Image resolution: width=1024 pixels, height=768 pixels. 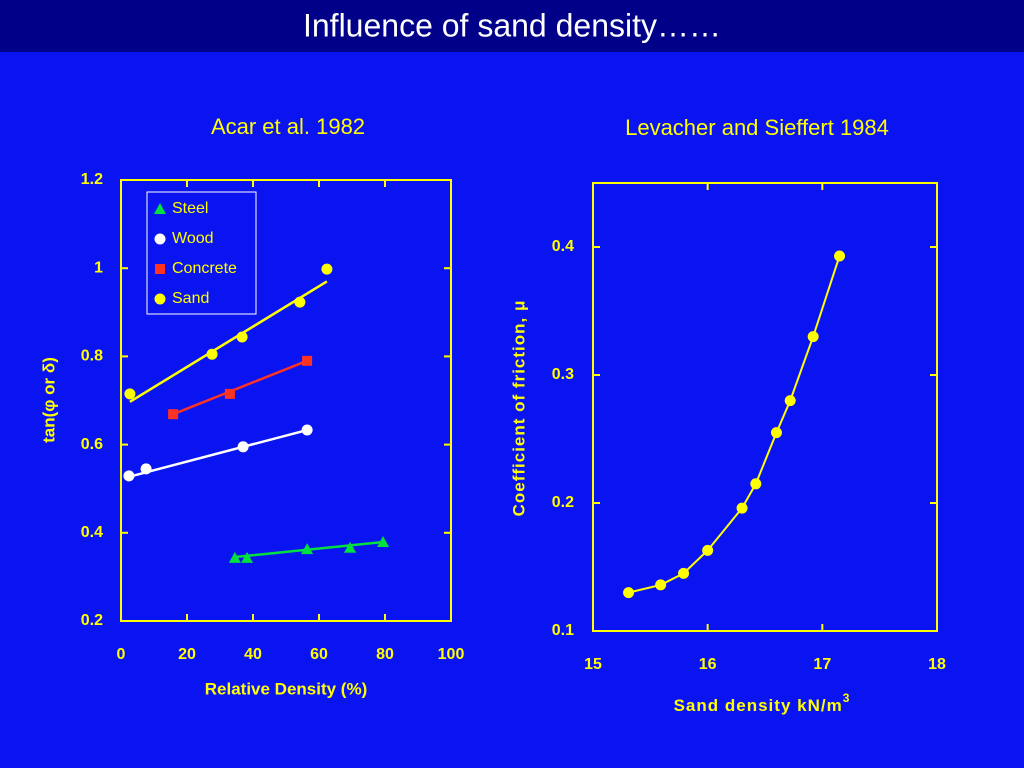 I want to click on title-bar, so click(x=512, y=26).